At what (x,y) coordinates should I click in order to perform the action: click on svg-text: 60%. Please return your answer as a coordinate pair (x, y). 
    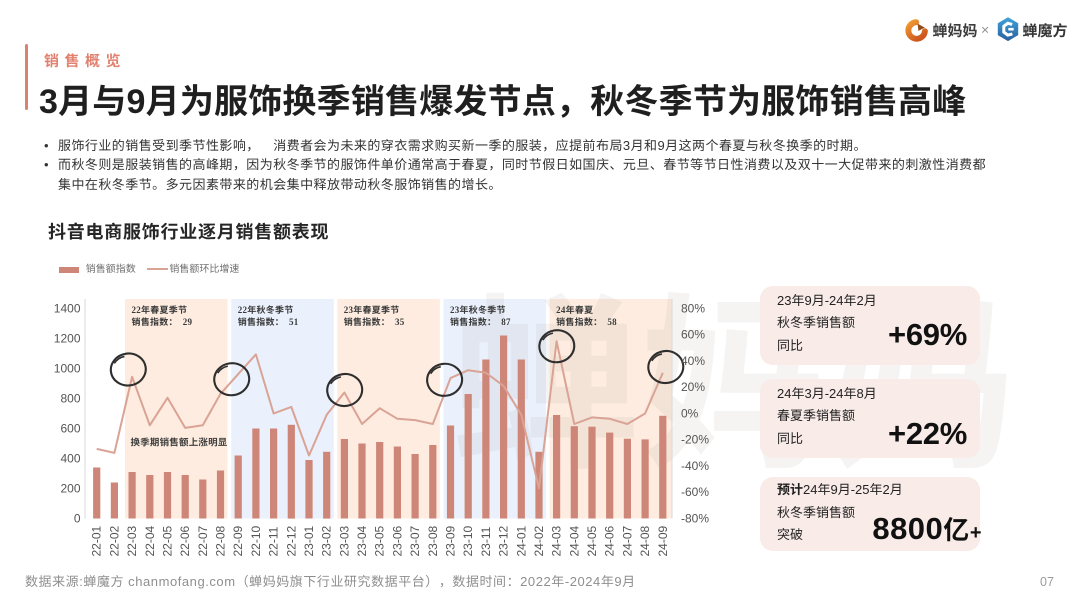
    Looking at the image, I should click on (693, 335).